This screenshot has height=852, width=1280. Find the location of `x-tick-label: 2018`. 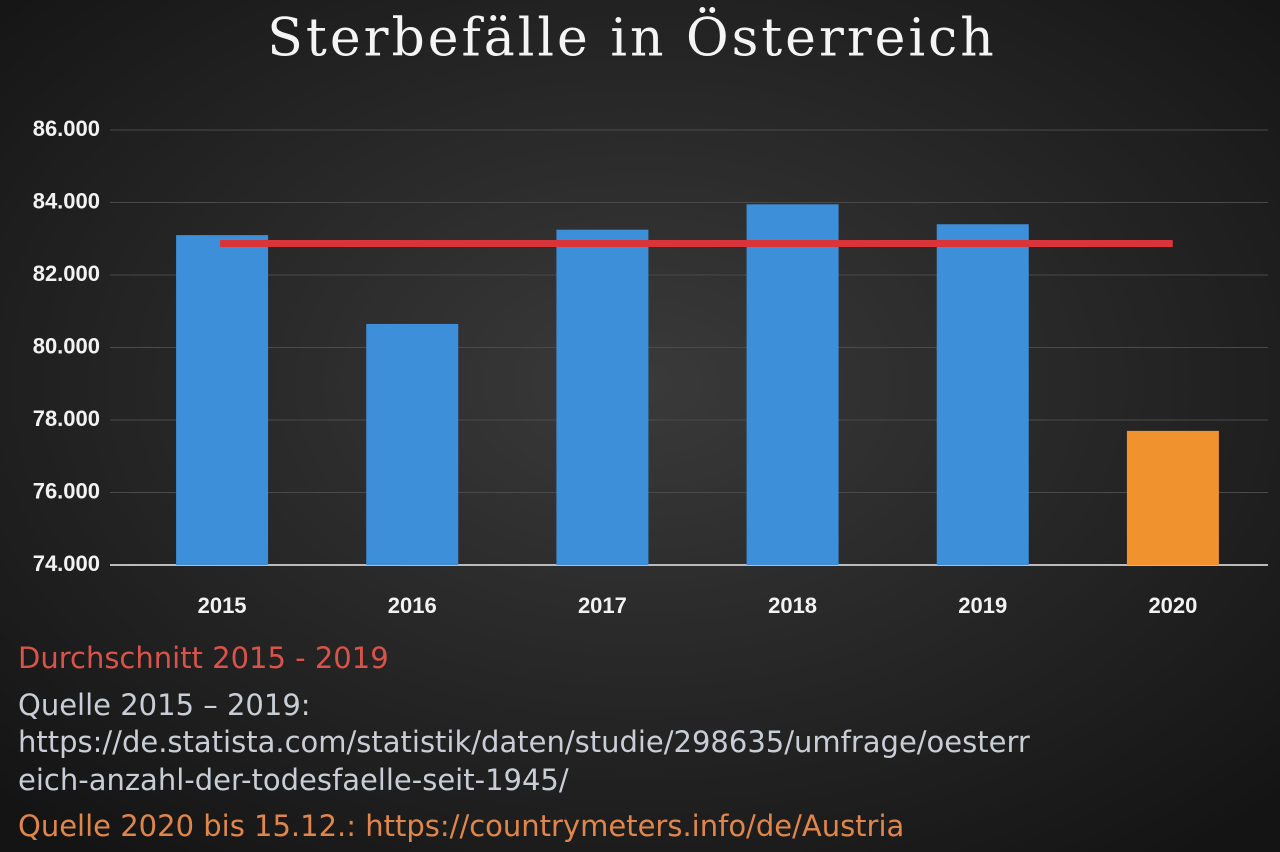

x-tick-label: 2018 is located at coordinates (792, 605).